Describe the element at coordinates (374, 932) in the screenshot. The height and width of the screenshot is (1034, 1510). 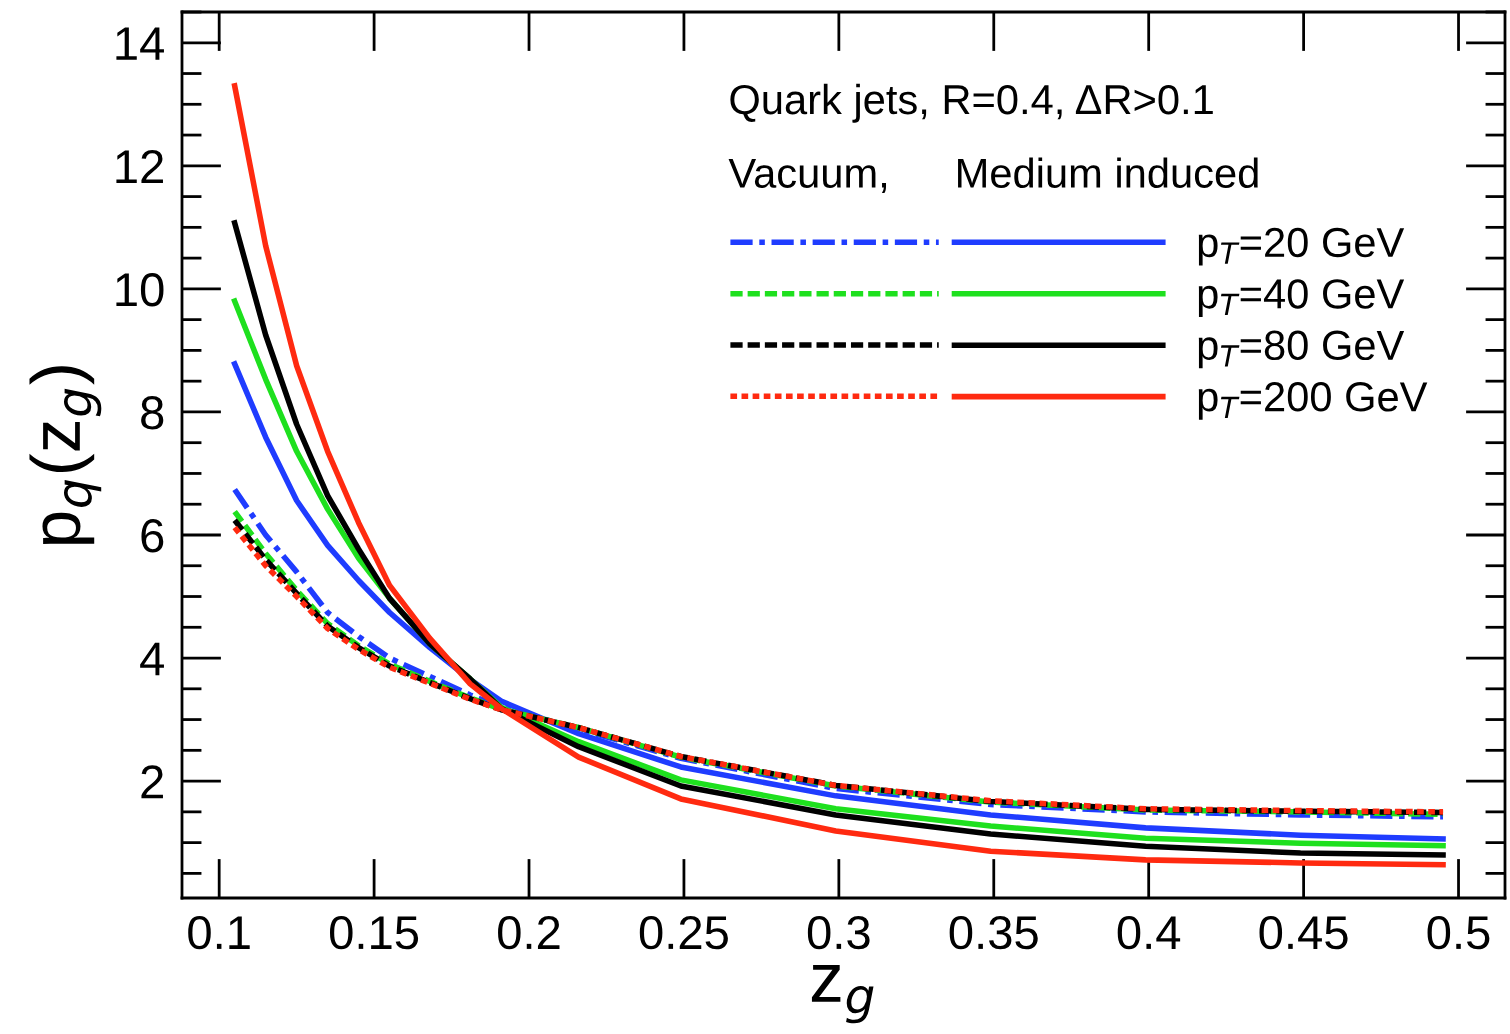
I see `x-tick-label: 0.15` at that location.